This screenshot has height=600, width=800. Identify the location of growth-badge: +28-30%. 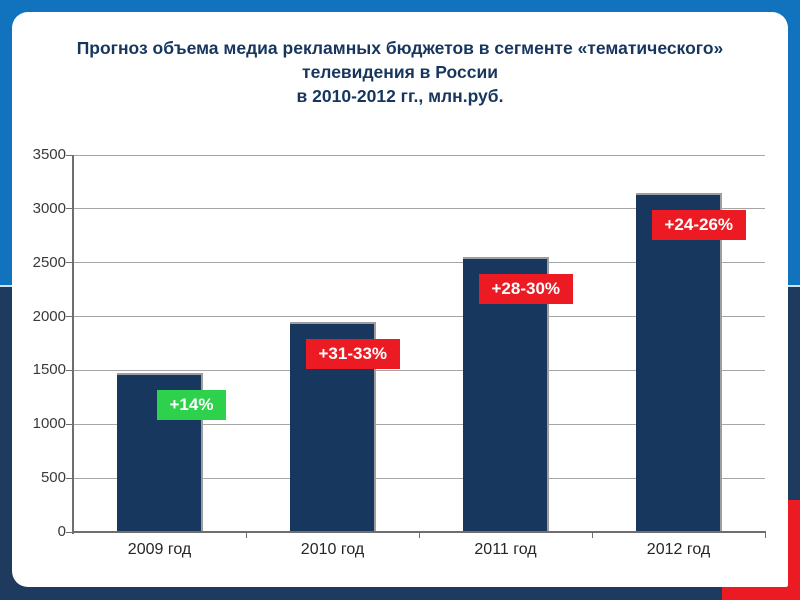
(526, 289).